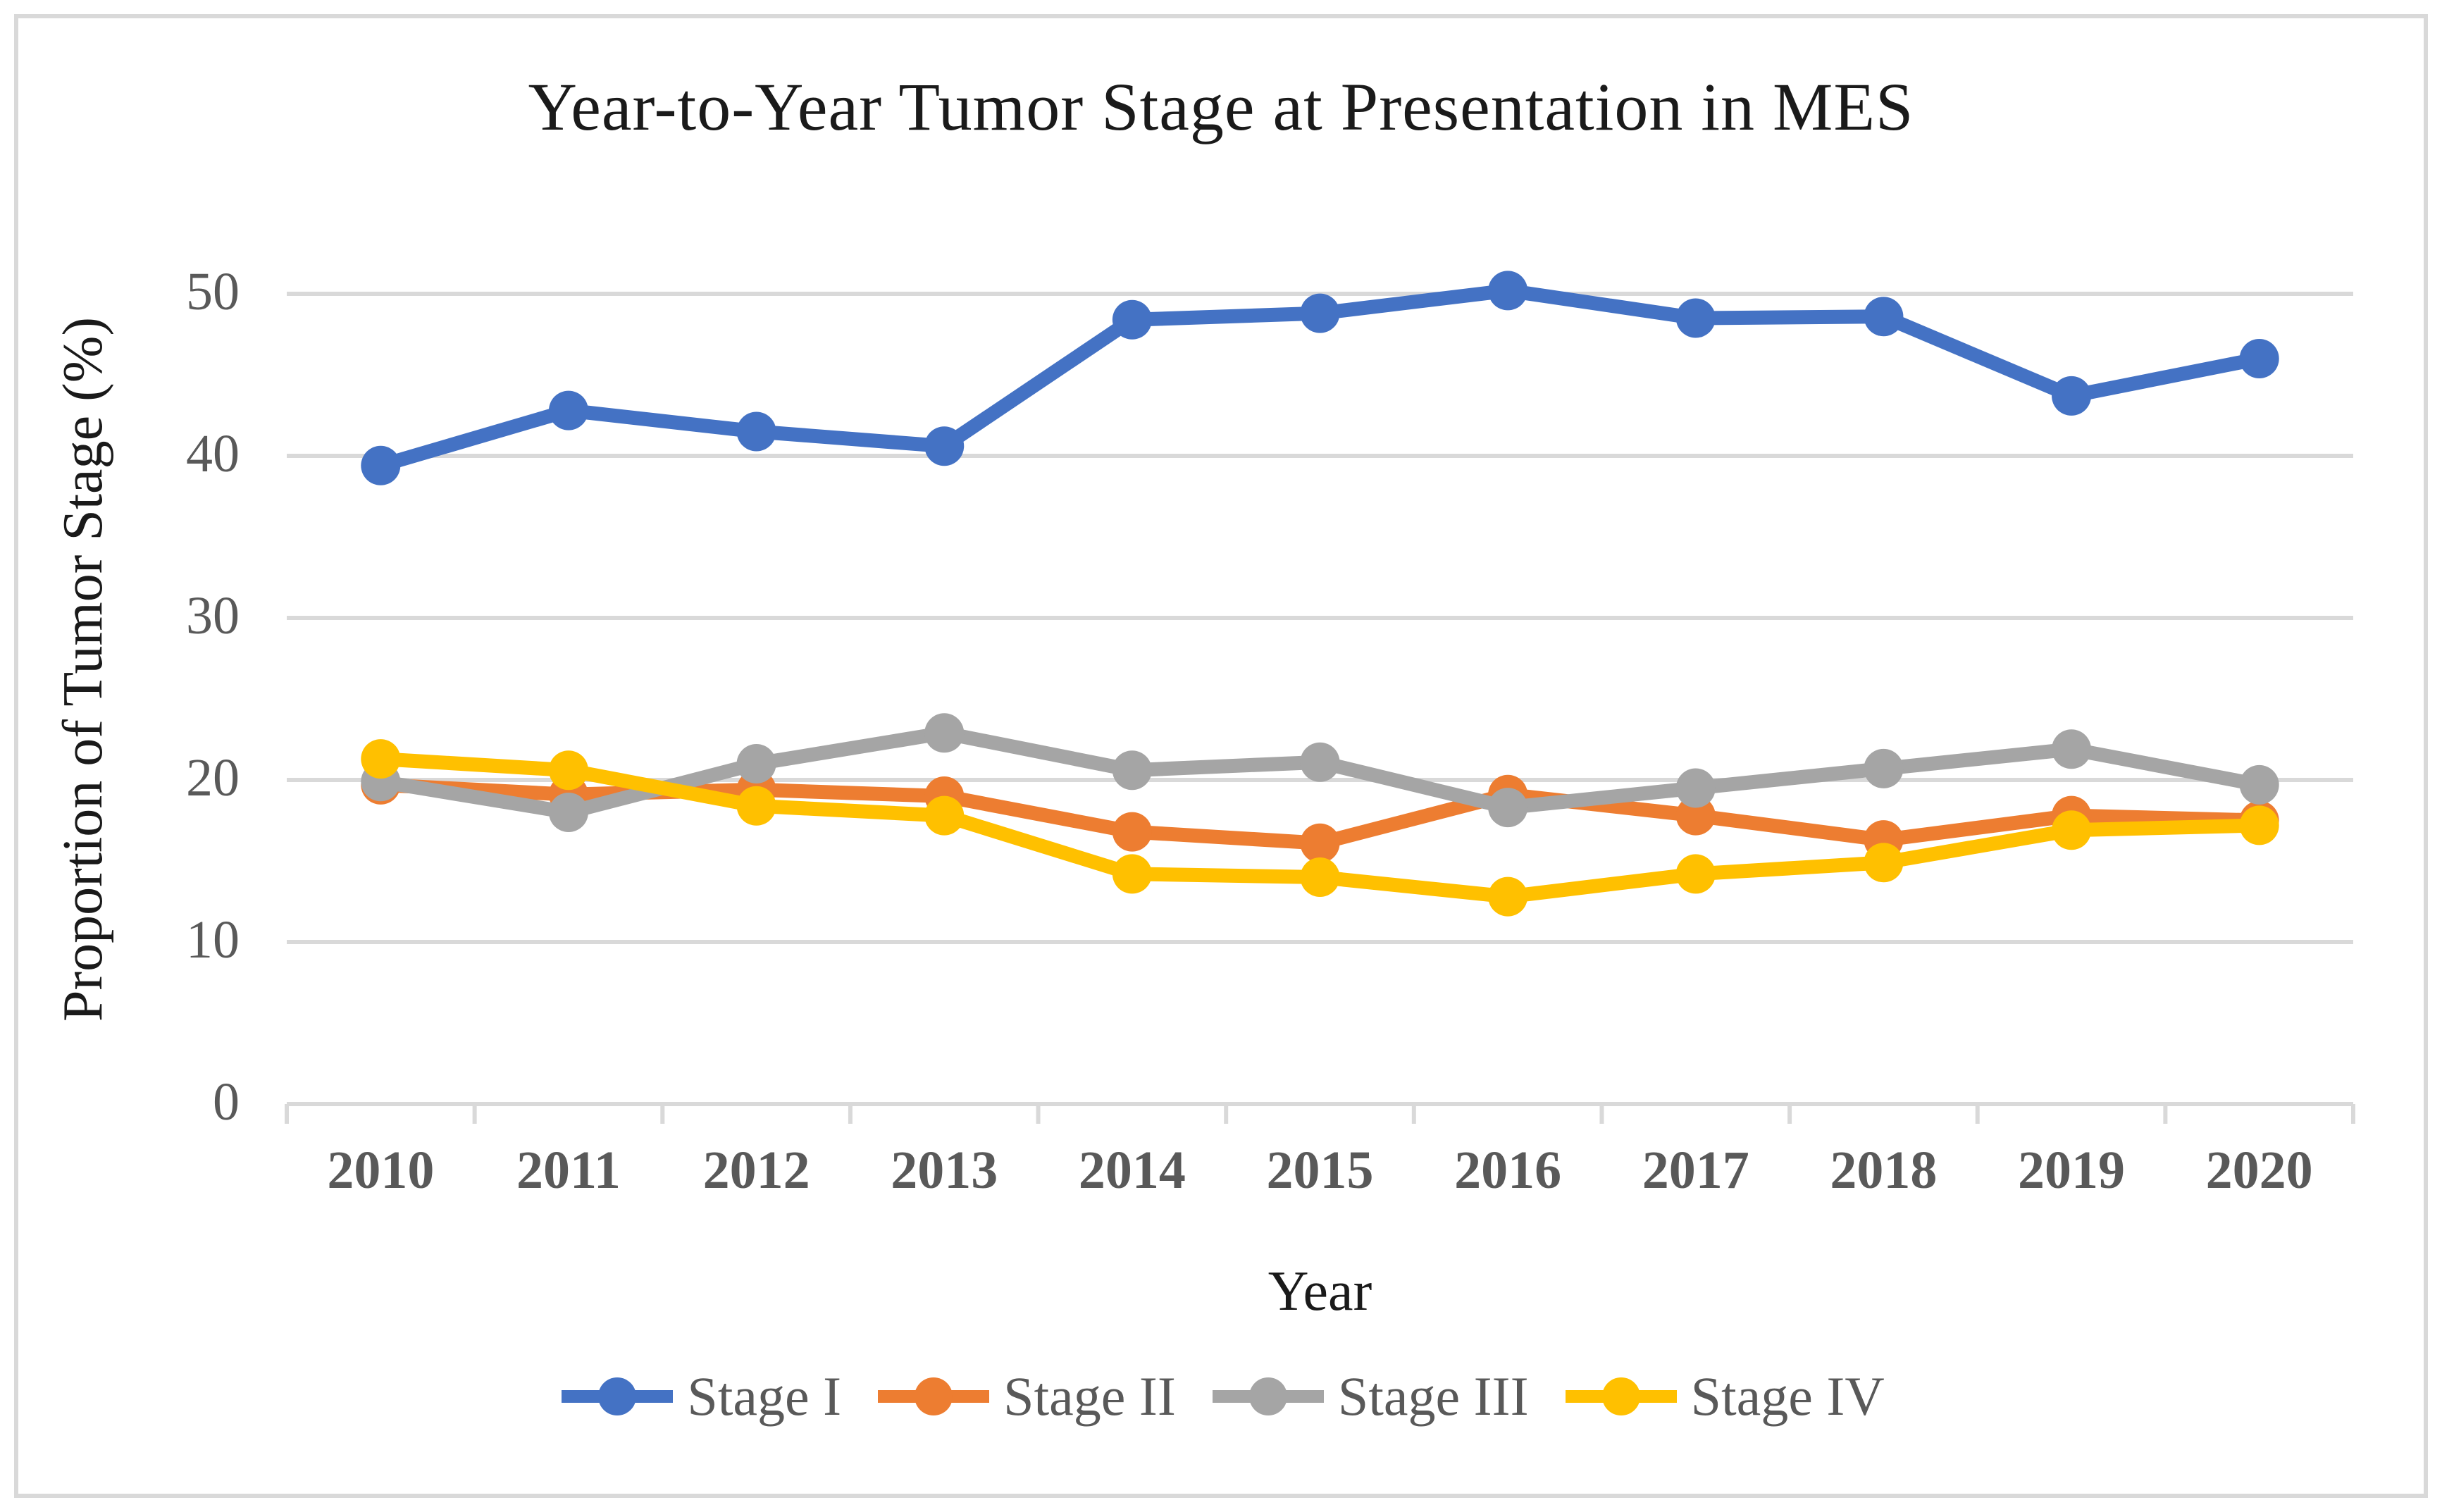 Image resolution: width=2442 pixels, height=1512 pixels. I want to click on legend-item-stage-ii: Stage II, so click(1025, 1396).